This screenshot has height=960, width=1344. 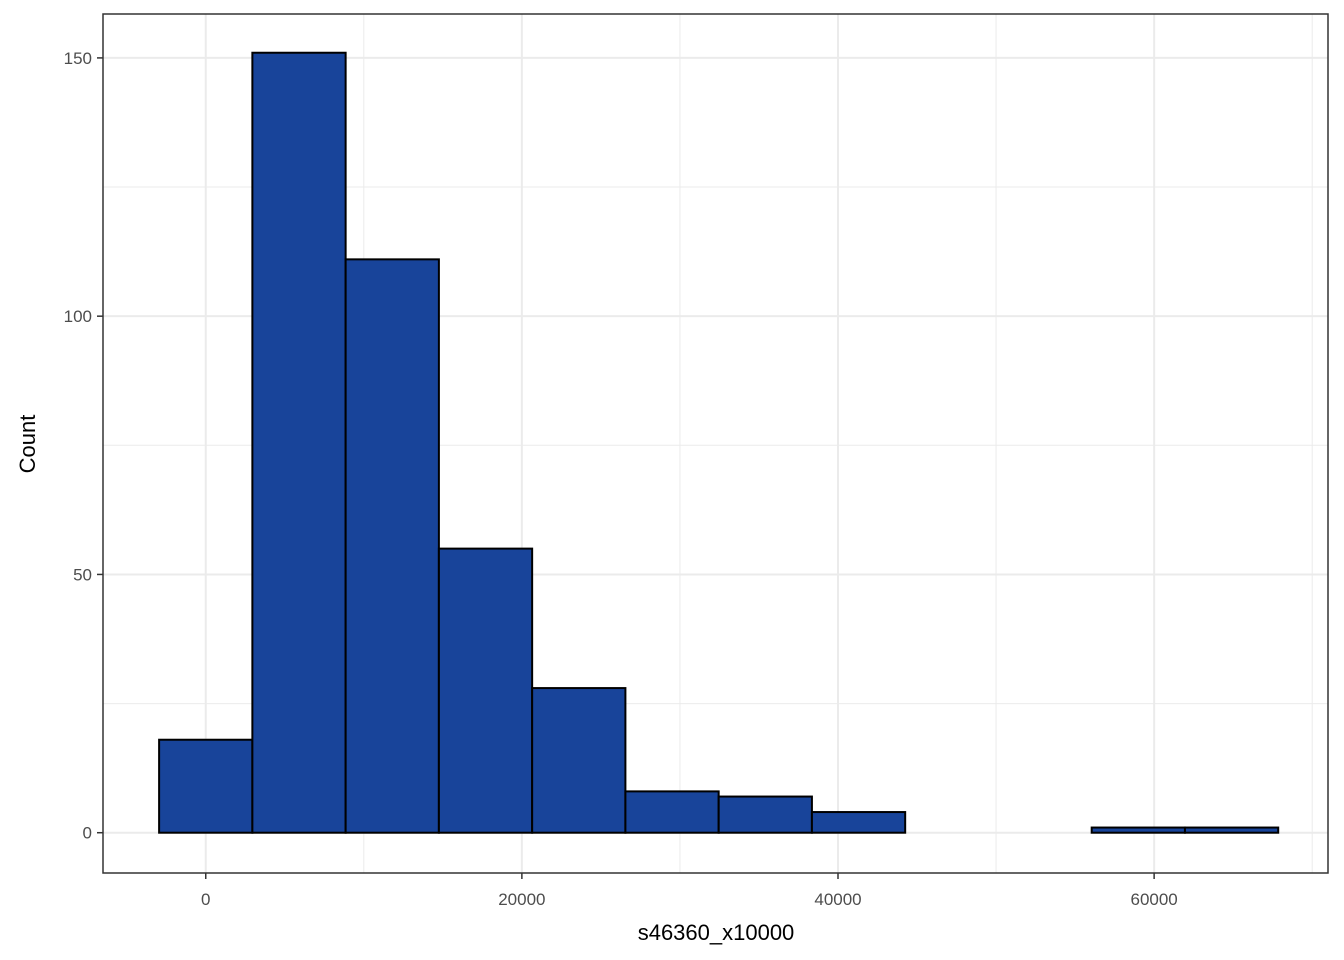 What do you see at coordinates (716, 932) in the screenshot?
I see `x-axis-title: s46360_x10000` at bounding box center [716, 932].